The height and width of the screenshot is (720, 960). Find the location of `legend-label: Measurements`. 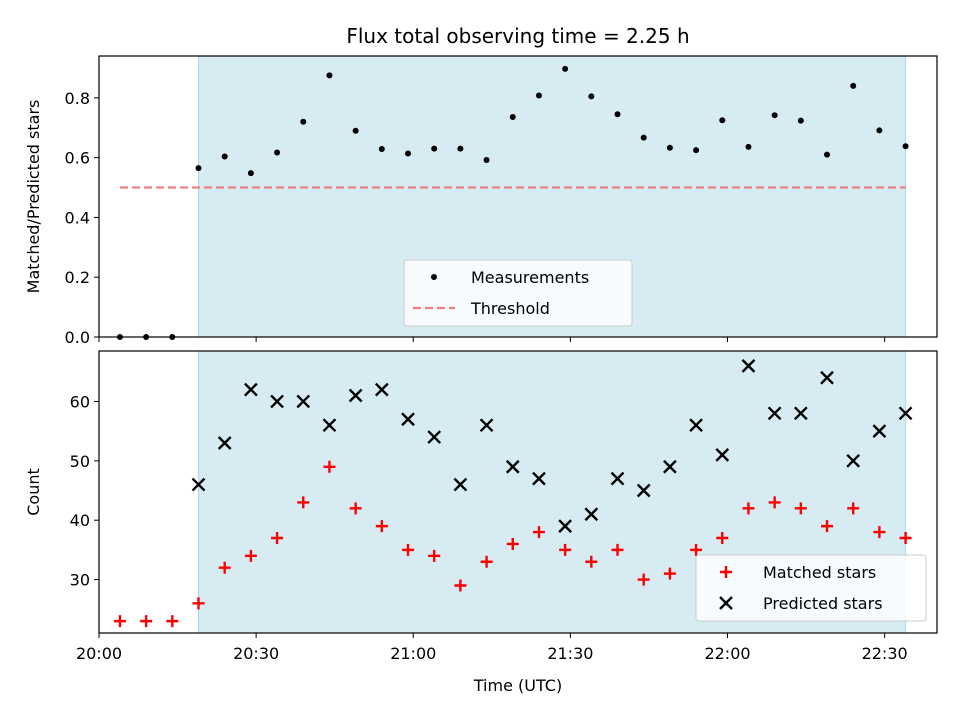

legend-label: Measurements is located at coordinates (530, 277).